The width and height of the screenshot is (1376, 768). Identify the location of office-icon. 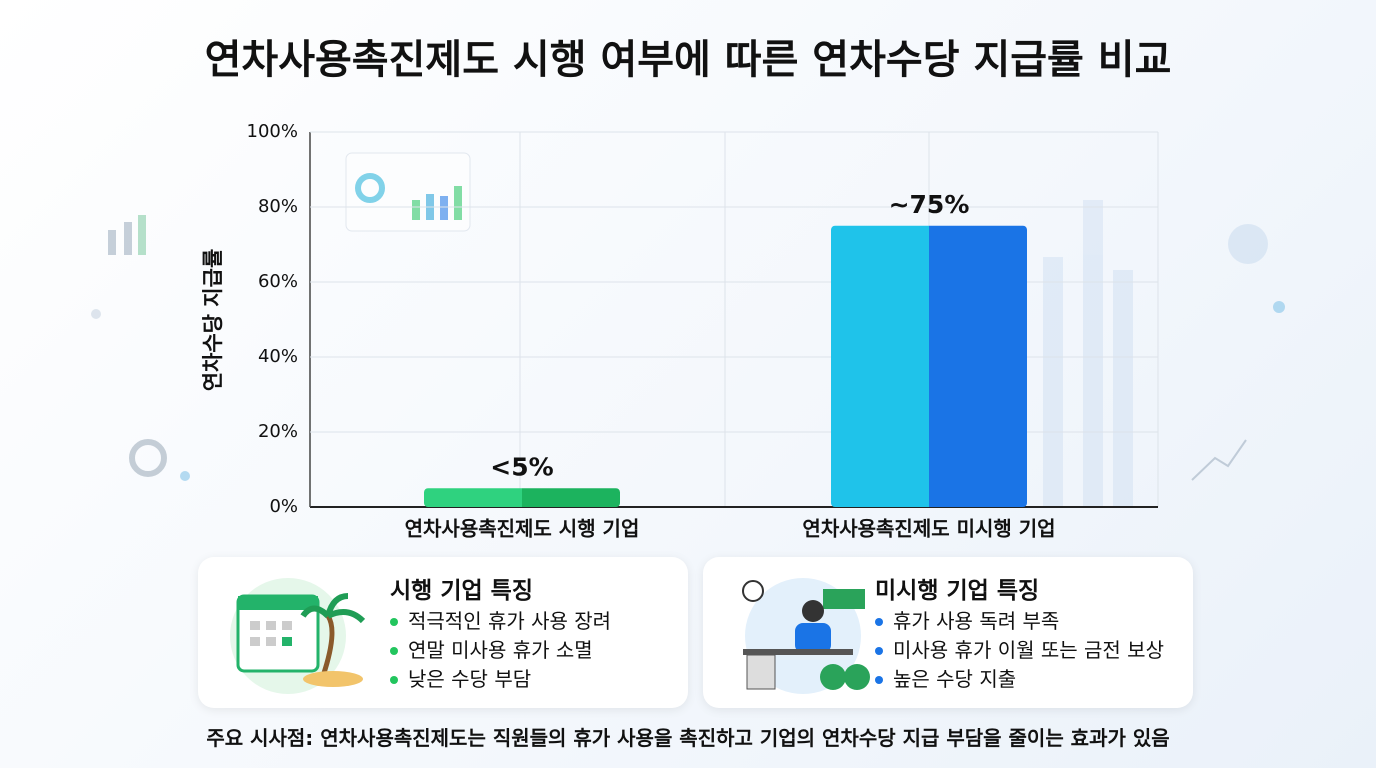
(806, 636).